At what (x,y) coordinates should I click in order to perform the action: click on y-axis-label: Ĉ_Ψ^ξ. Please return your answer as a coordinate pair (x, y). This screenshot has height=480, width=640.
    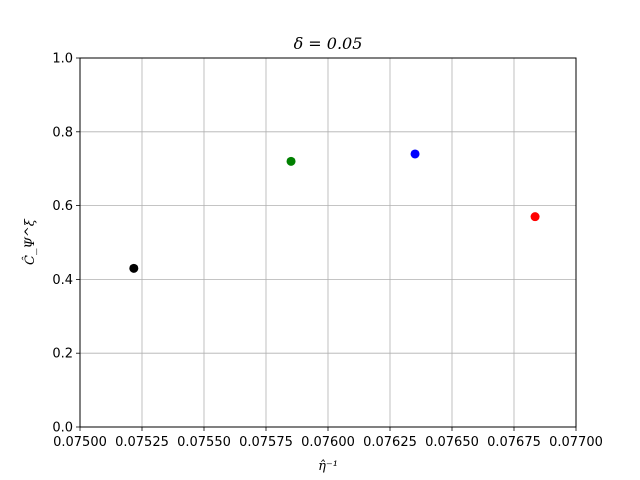
    Looking at the image, I should click on (29, 241).